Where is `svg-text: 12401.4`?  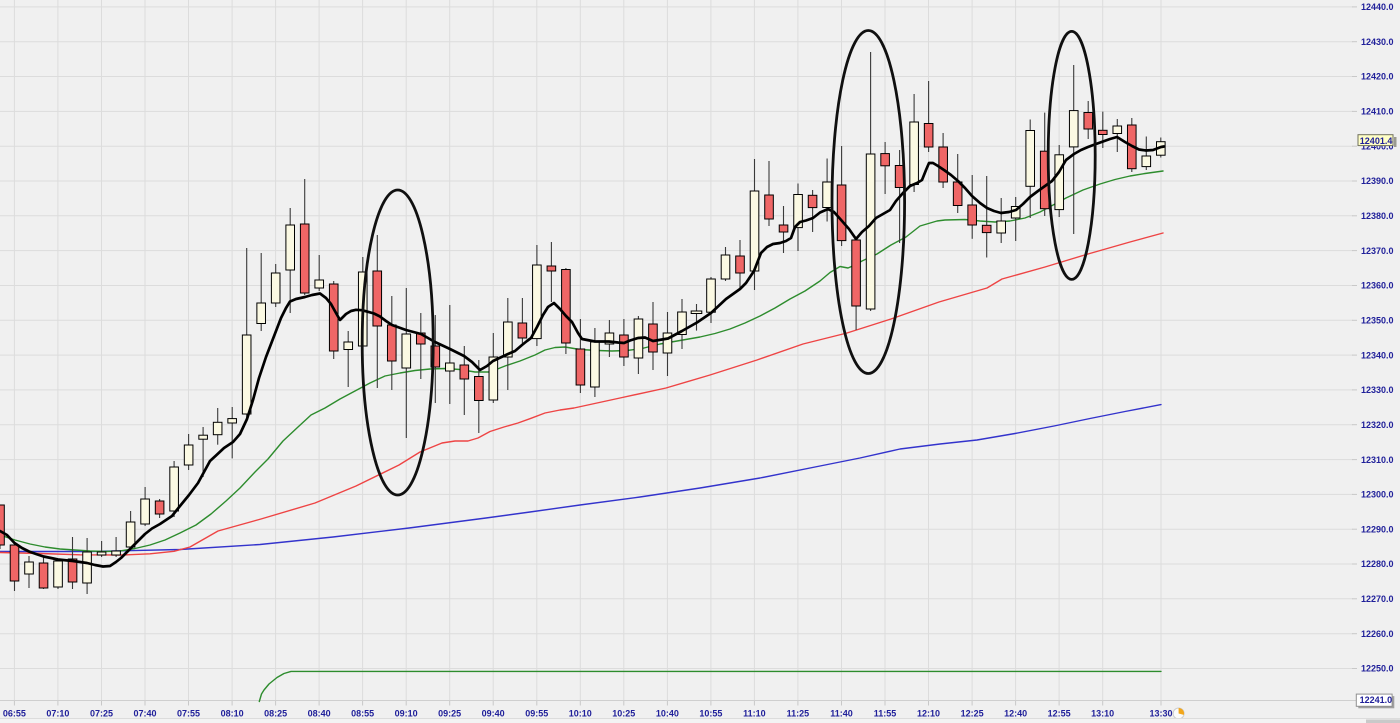 svg-text: 12401.4 is located at coordinates (1376, 141).